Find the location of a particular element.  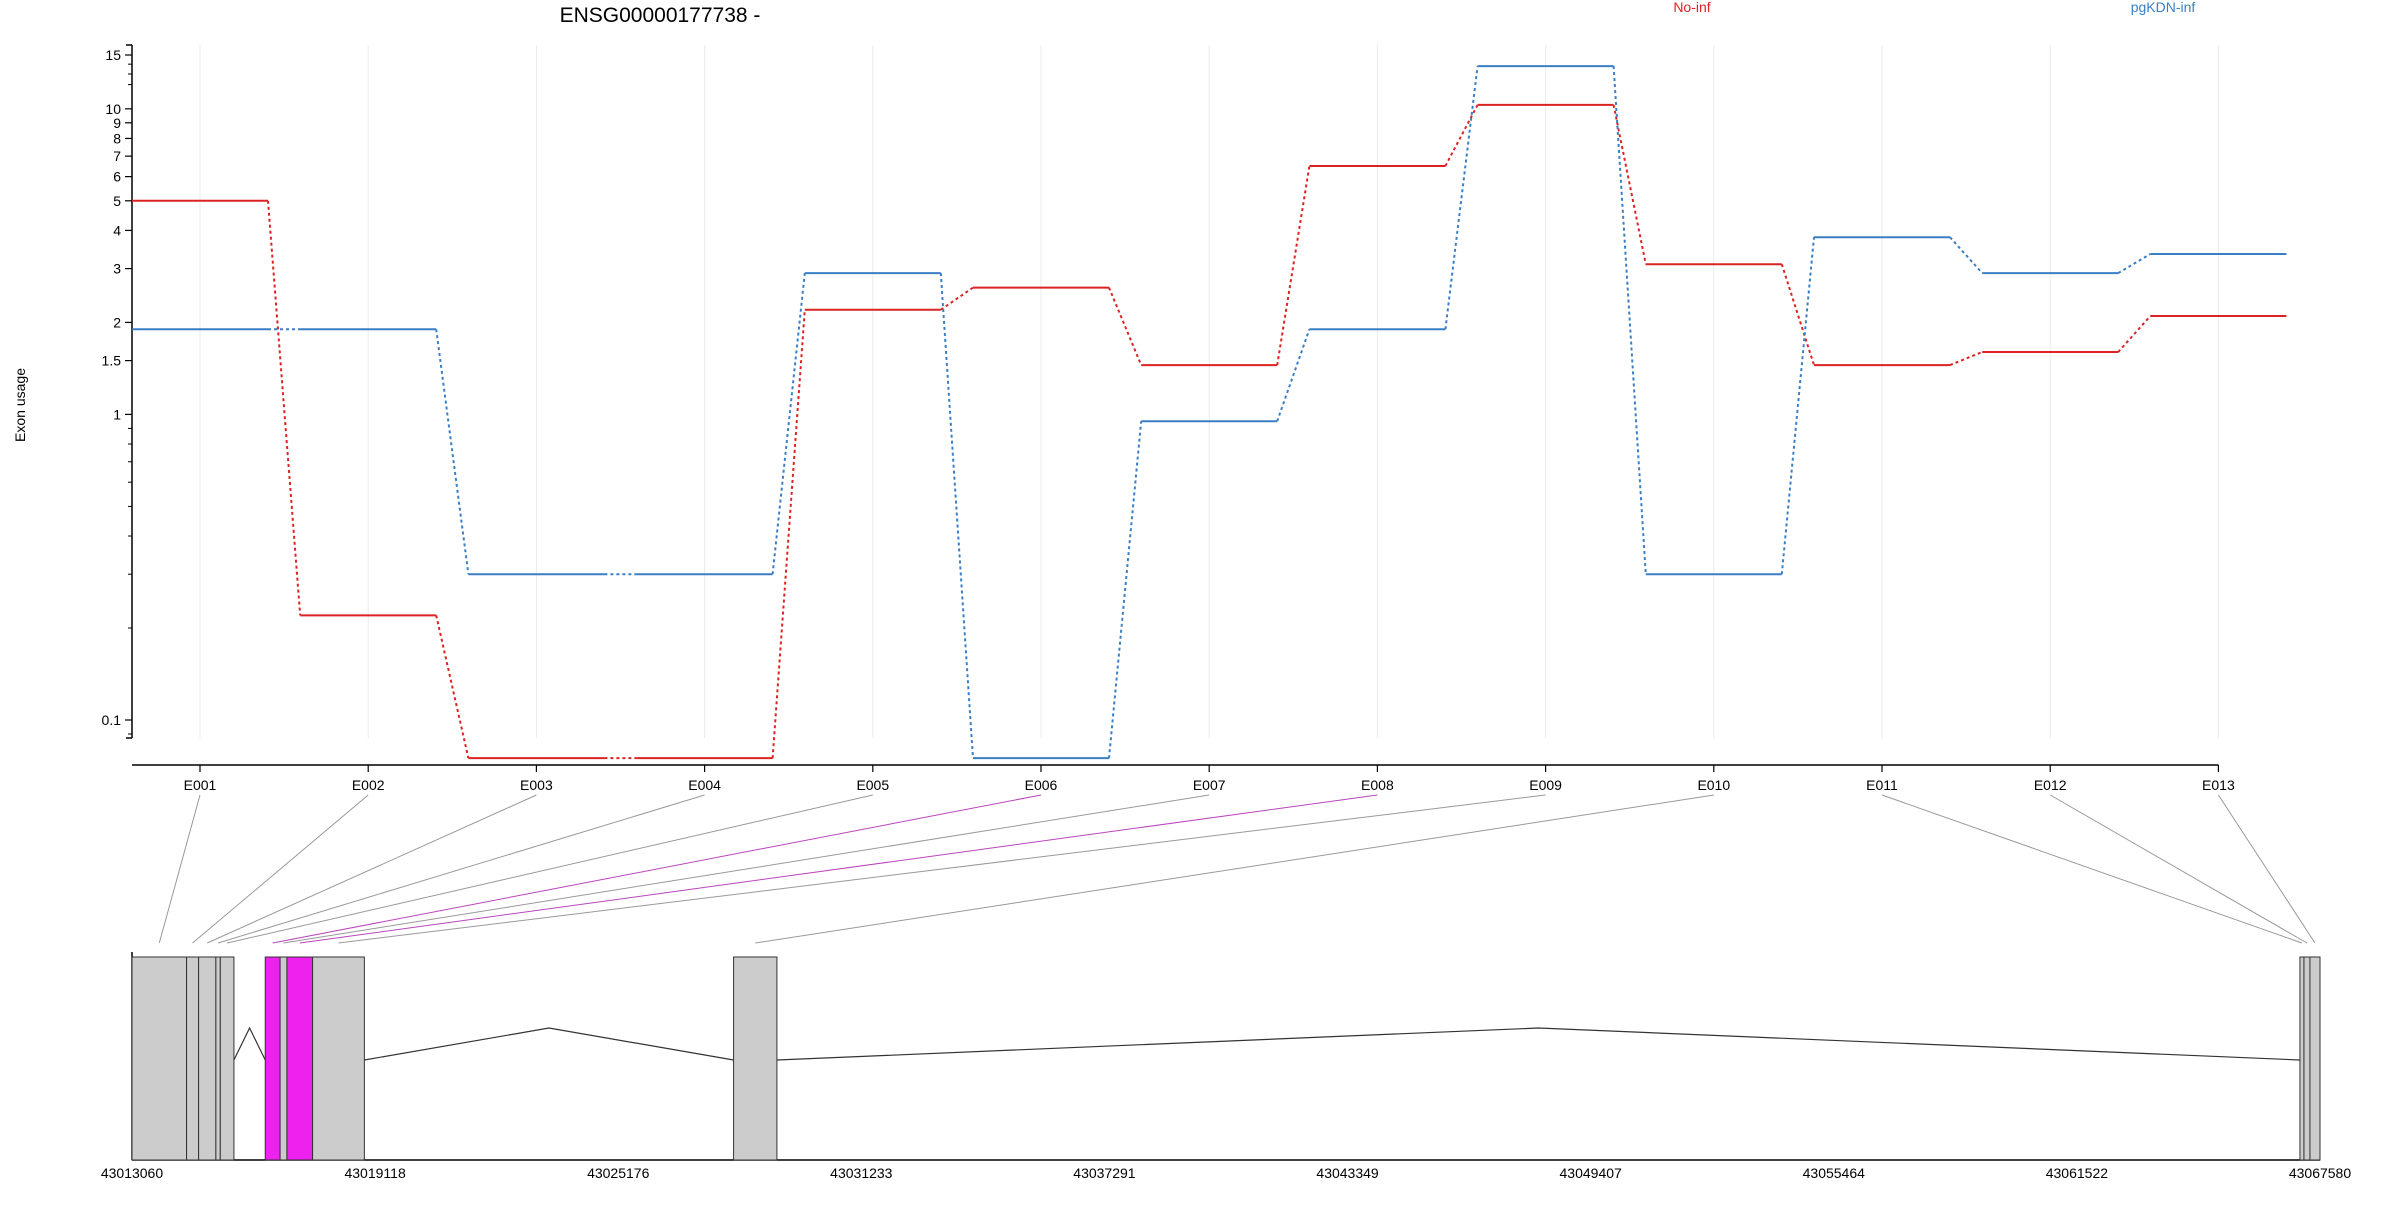

exon-e012 is located at coordinates (2307, 1058).